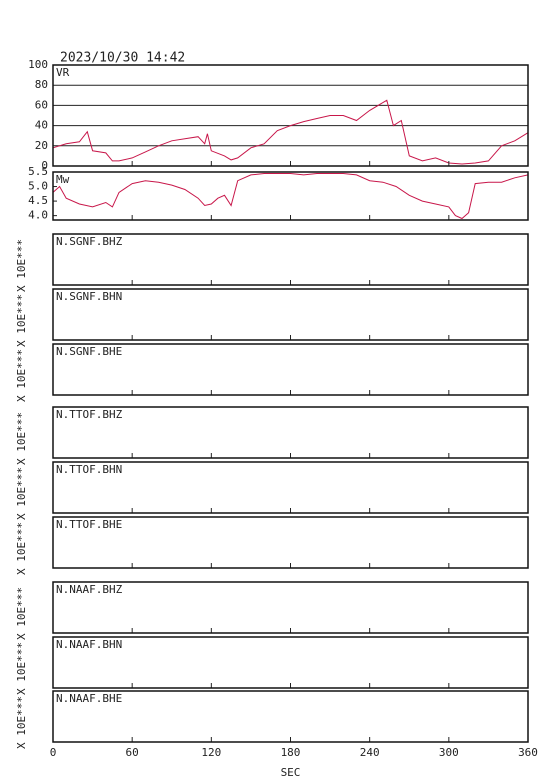  What do you see at coordinates (89, 589) in the screenshot?
I see `panel-label: N.NAAF.BHZ` at bounding box center [89, 589].